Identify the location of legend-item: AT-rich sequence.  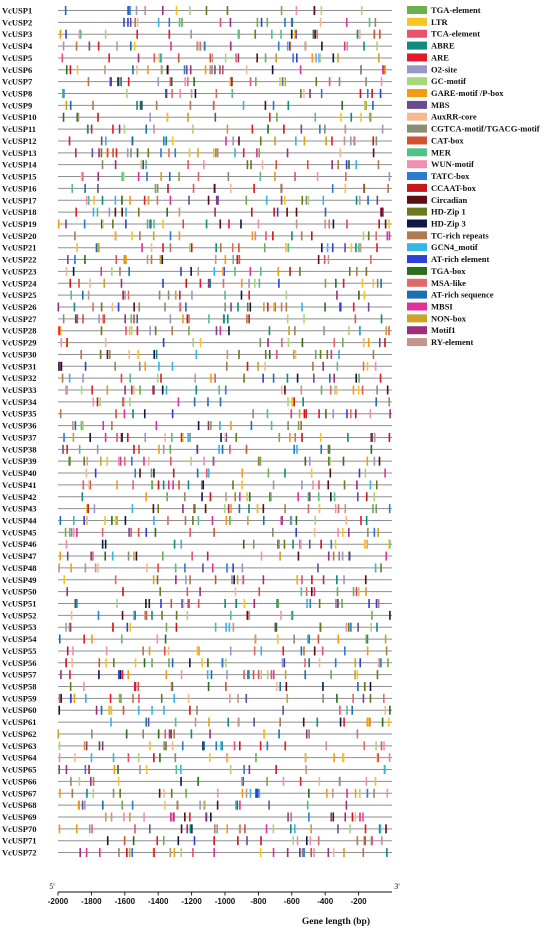
(450, 295).